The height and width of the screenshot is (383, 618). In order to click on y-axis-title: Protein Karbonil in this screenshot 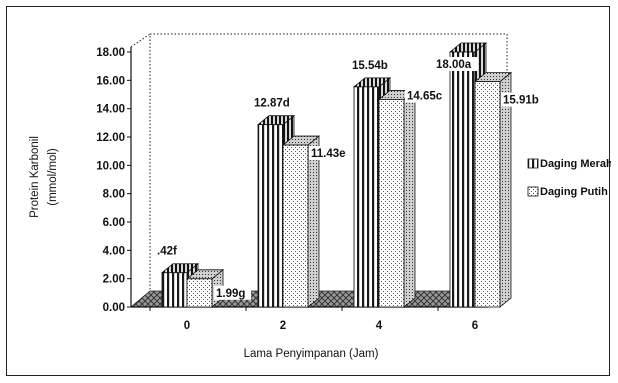, I will do `click(35, 177)`.